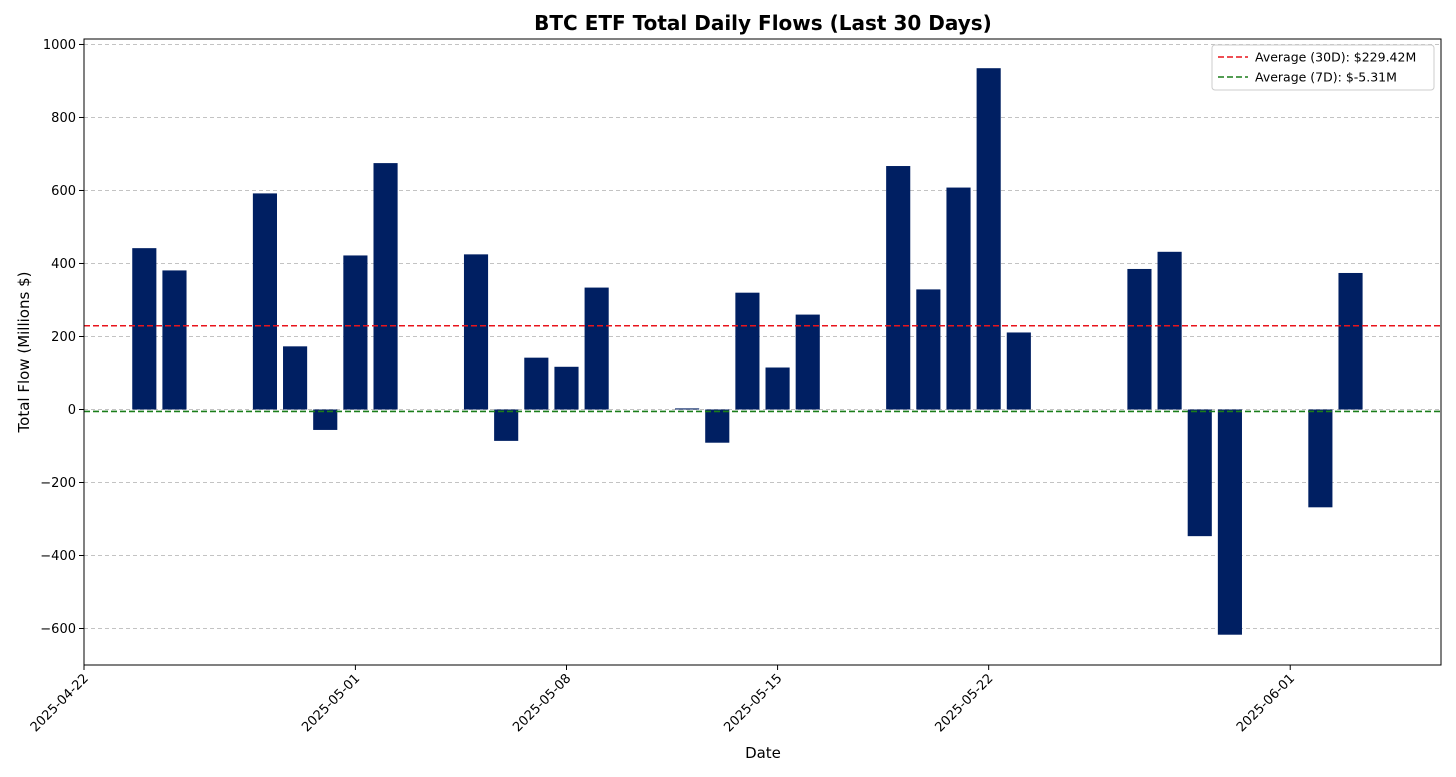 The width and height of the screenshot is (1456, 777). I want to click on y-axis-label: Total Flow (Millions $), so click(24, 353).